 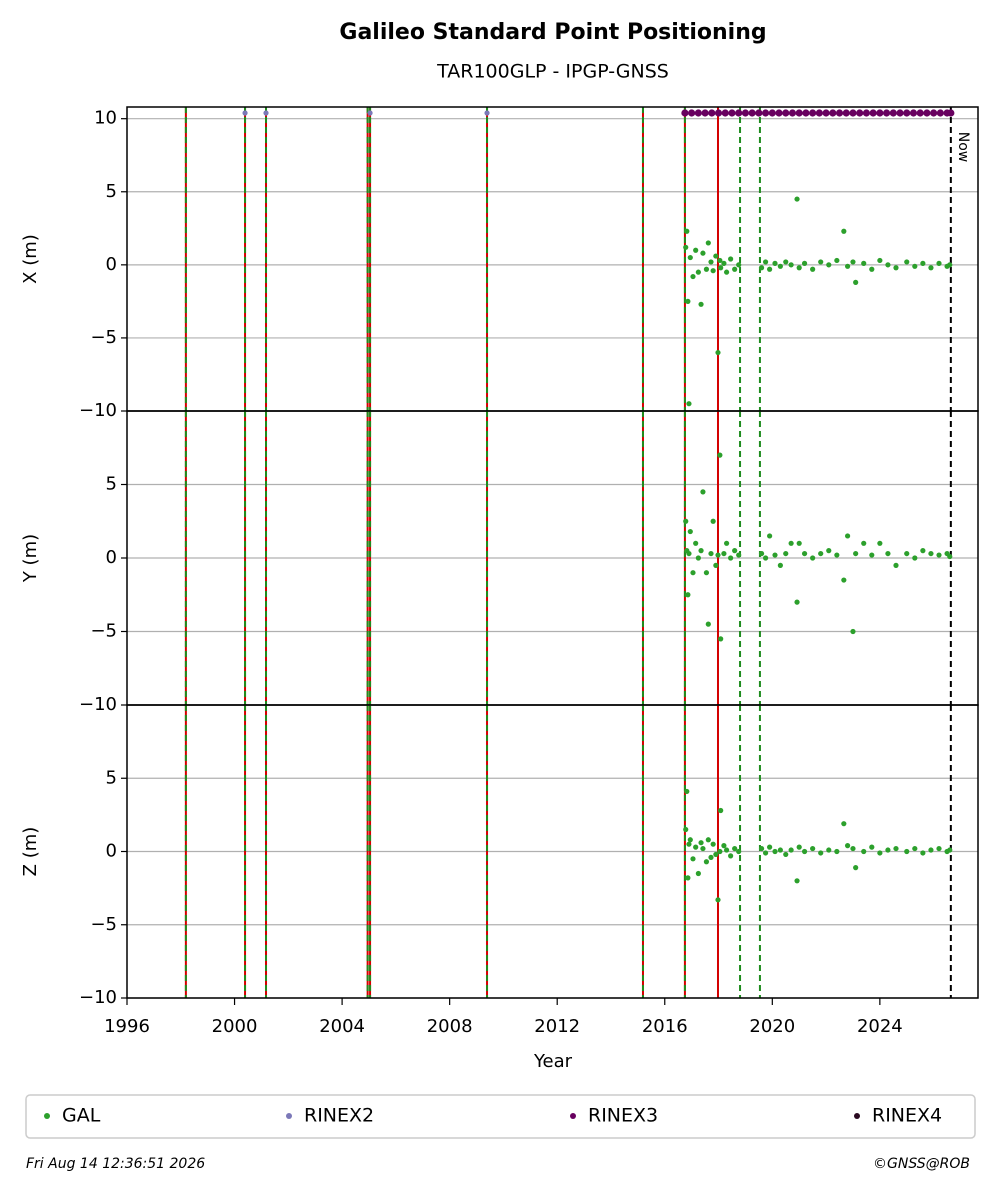 I want to click on legend-label: RINEX2, so click(x=339, y=1116).